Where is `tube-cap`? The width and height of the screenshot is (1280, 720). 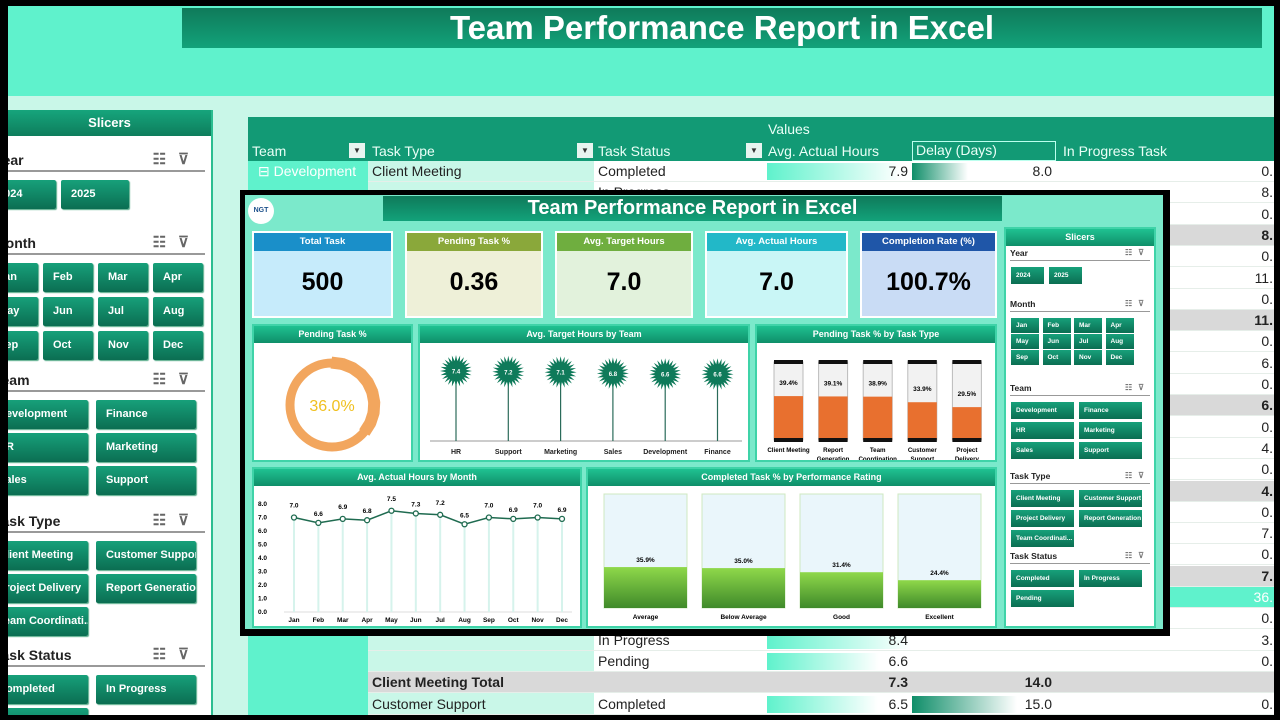
tube-cap is located at coordinates (878, 440).